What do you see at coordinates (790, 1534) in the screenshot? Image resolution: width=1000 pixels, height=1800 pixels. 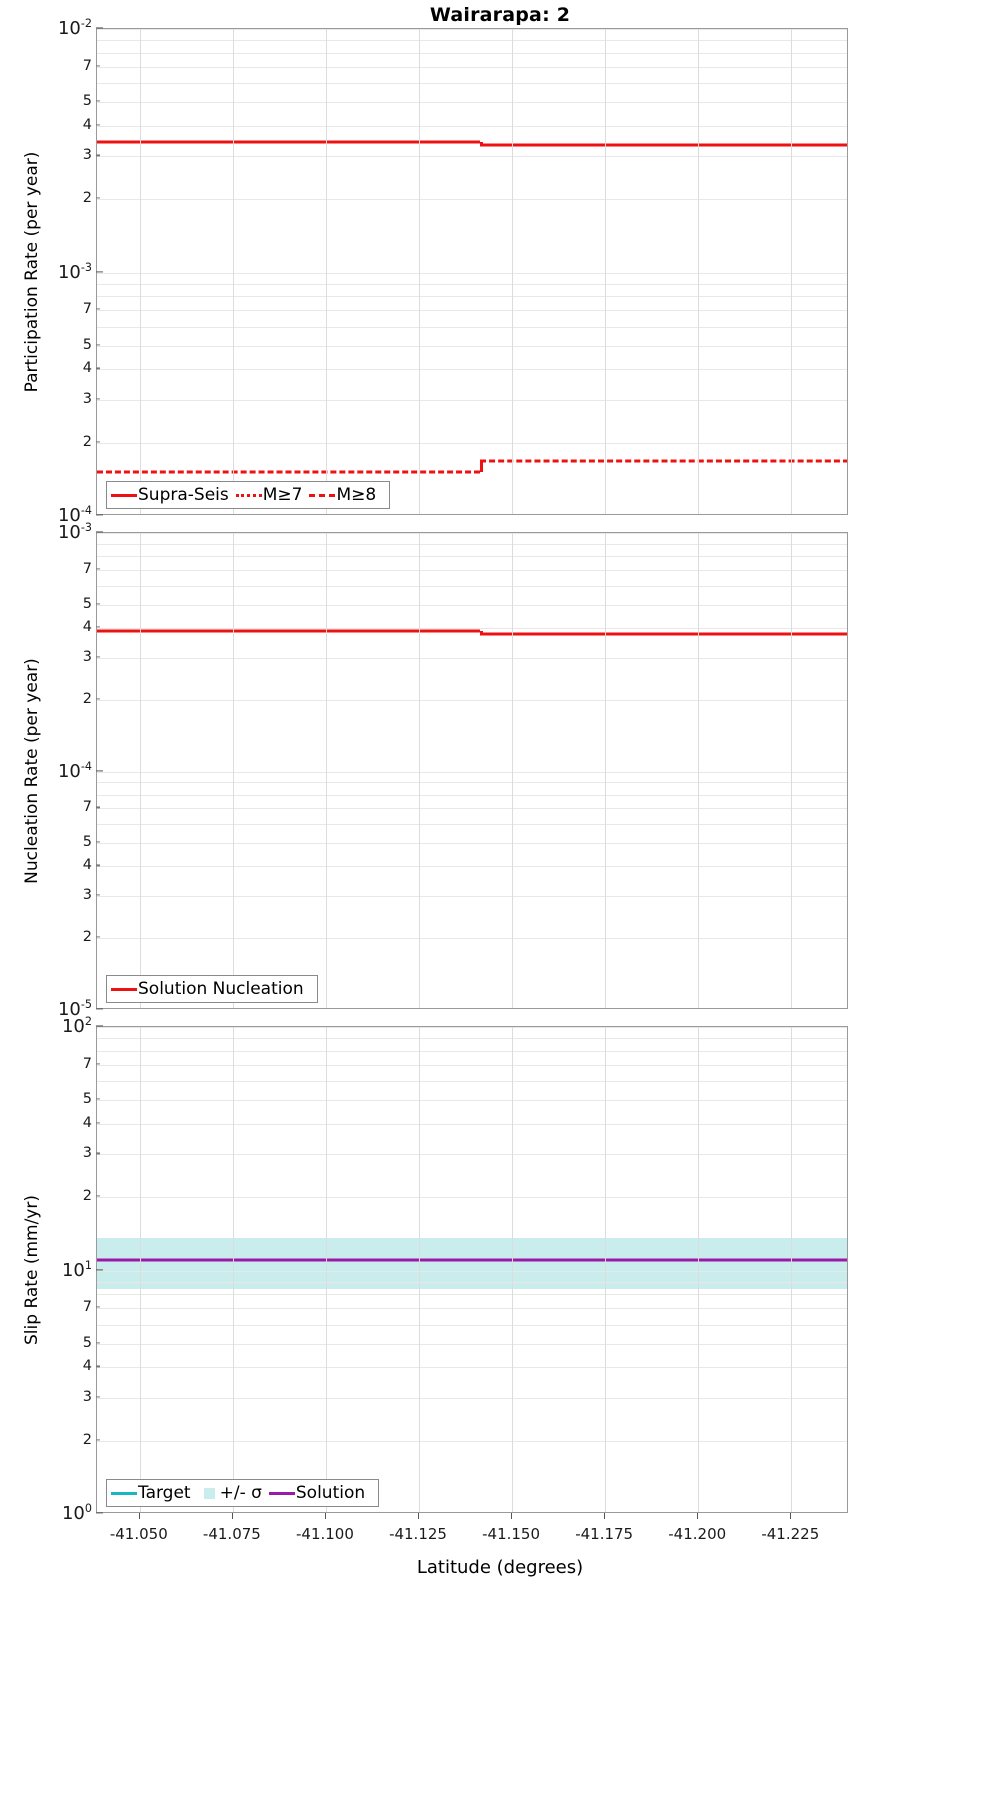 I see `x-tick-label: -41.225` at bounding box center [790, 1534].